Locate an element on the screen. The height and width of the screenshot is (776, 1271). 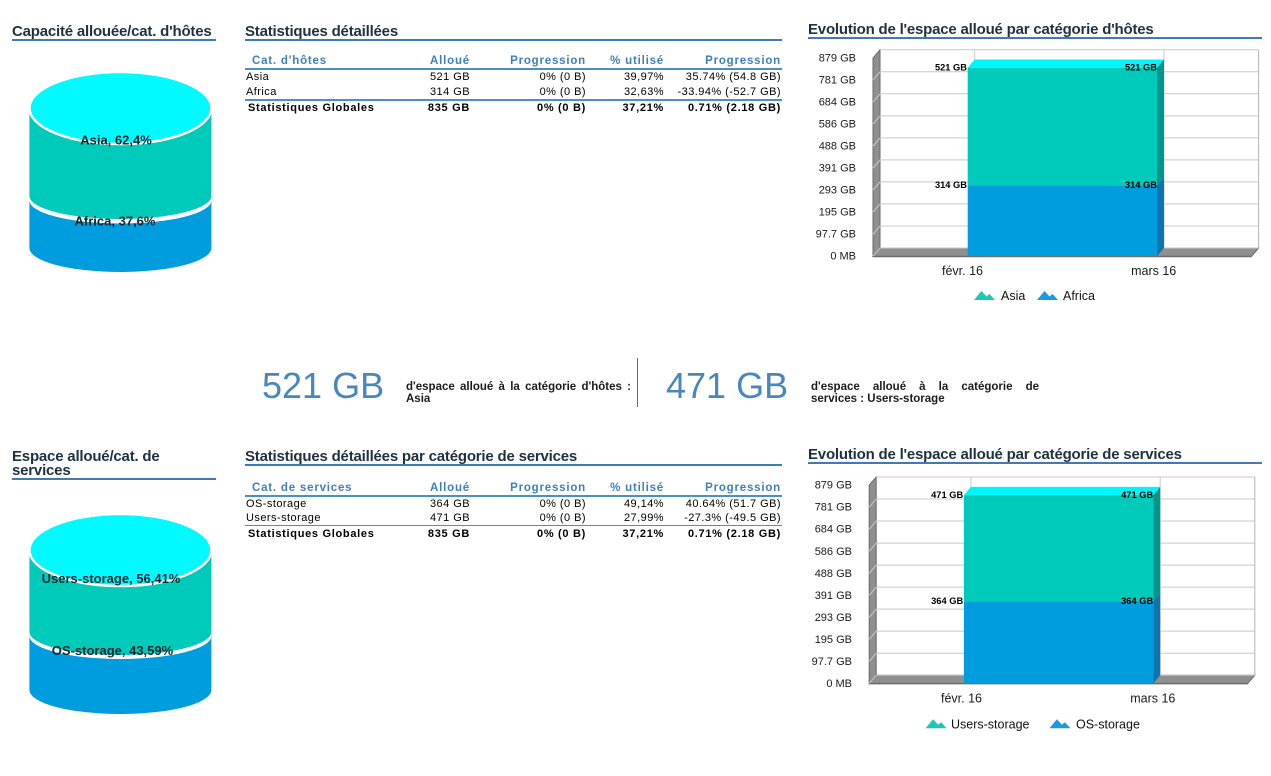
svg-text: Users-storage is located at coordinates (990, 724).